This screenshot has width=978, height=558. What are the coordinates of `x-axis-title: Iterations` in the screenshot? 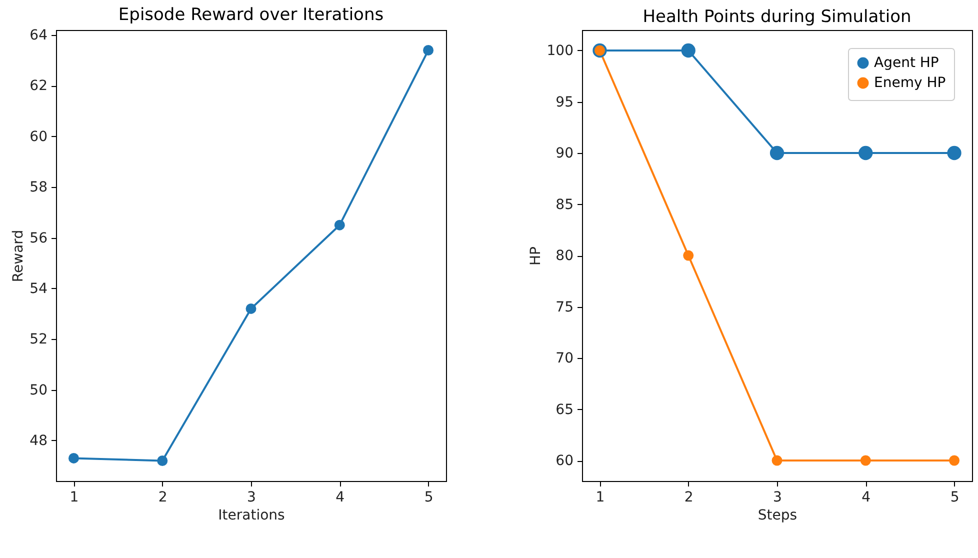 It's located at (251, 516).